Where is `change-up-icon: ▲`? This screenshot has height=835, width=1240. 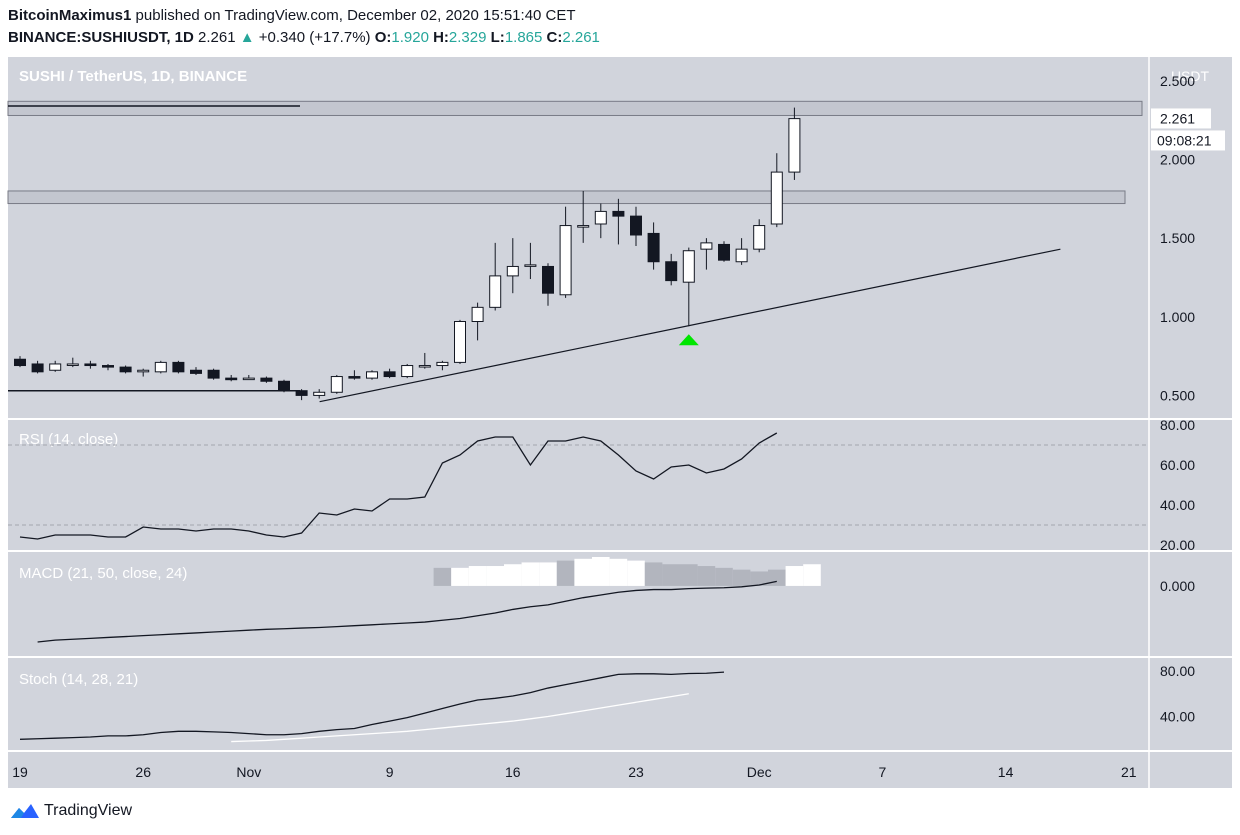
change-up-icon: ▲ is located at coordinates (247, 37).